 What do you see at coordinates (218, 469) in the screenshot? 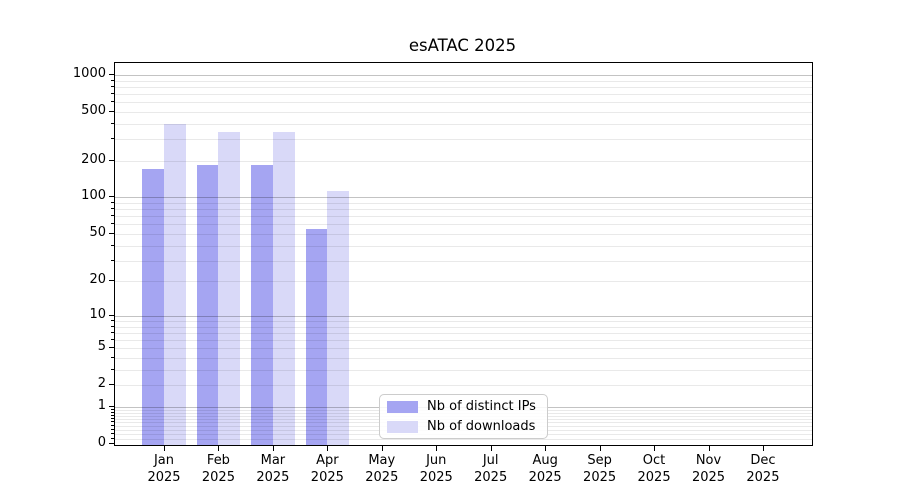
I see `x-tick-label-feb: Feb 2025` at bounding box center [218, 469].